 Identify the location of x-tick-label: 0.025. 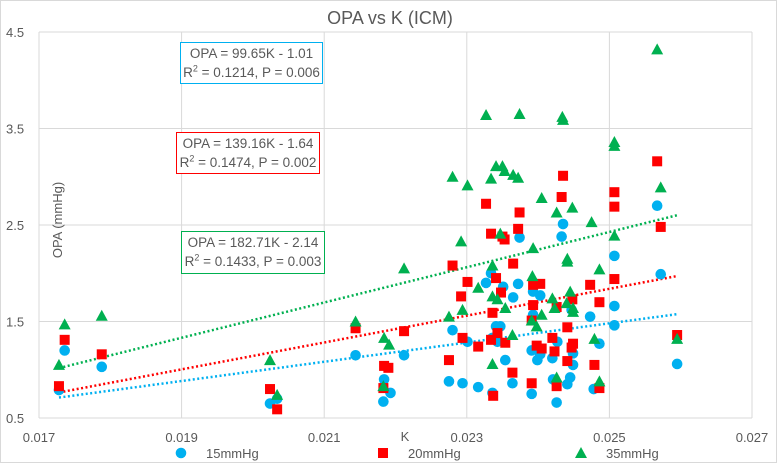
(609, 437).